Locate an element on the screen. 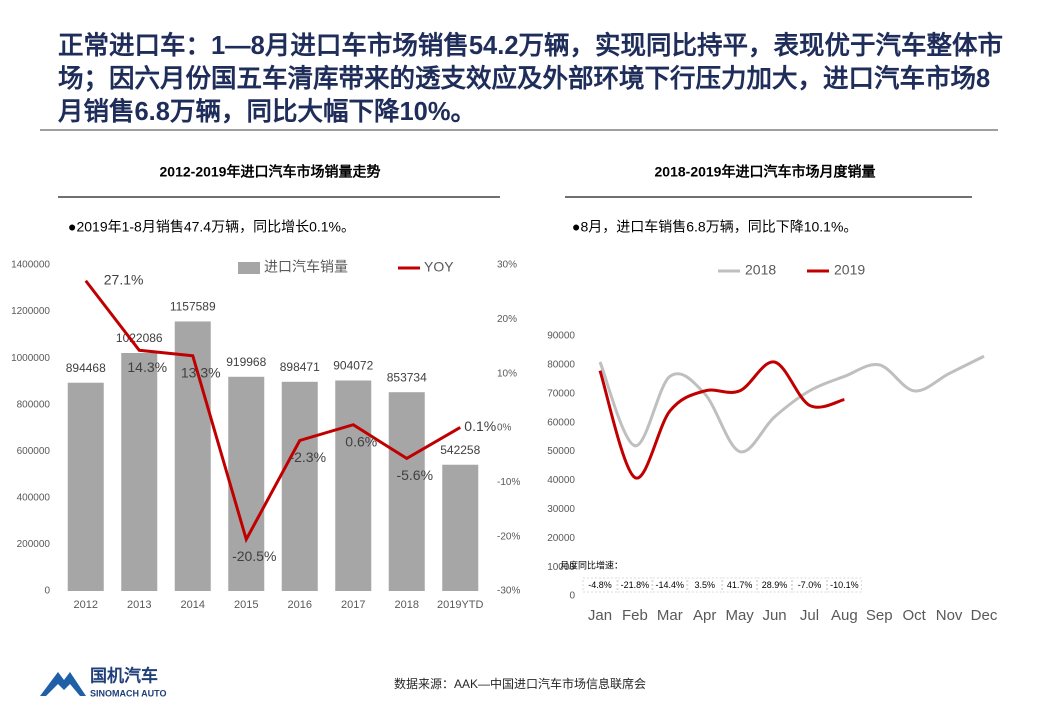 The image size is (1040, 720). x-tick-label: 2014 is located at coordinates (193, 605).